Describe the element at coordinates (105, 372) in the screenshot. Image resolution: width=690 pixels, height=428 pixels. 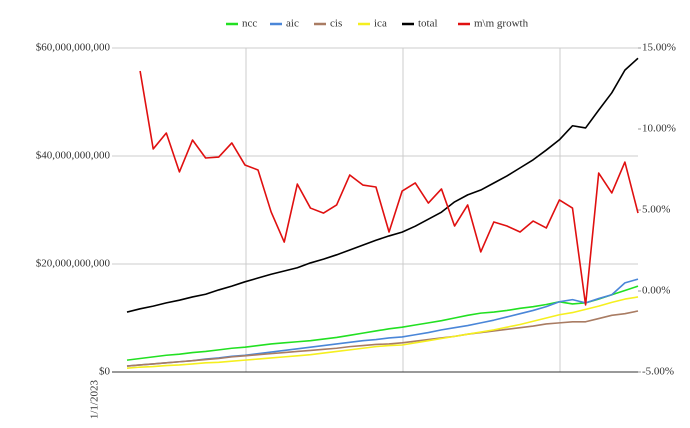
I see `y-tick-label: $0` at that location.